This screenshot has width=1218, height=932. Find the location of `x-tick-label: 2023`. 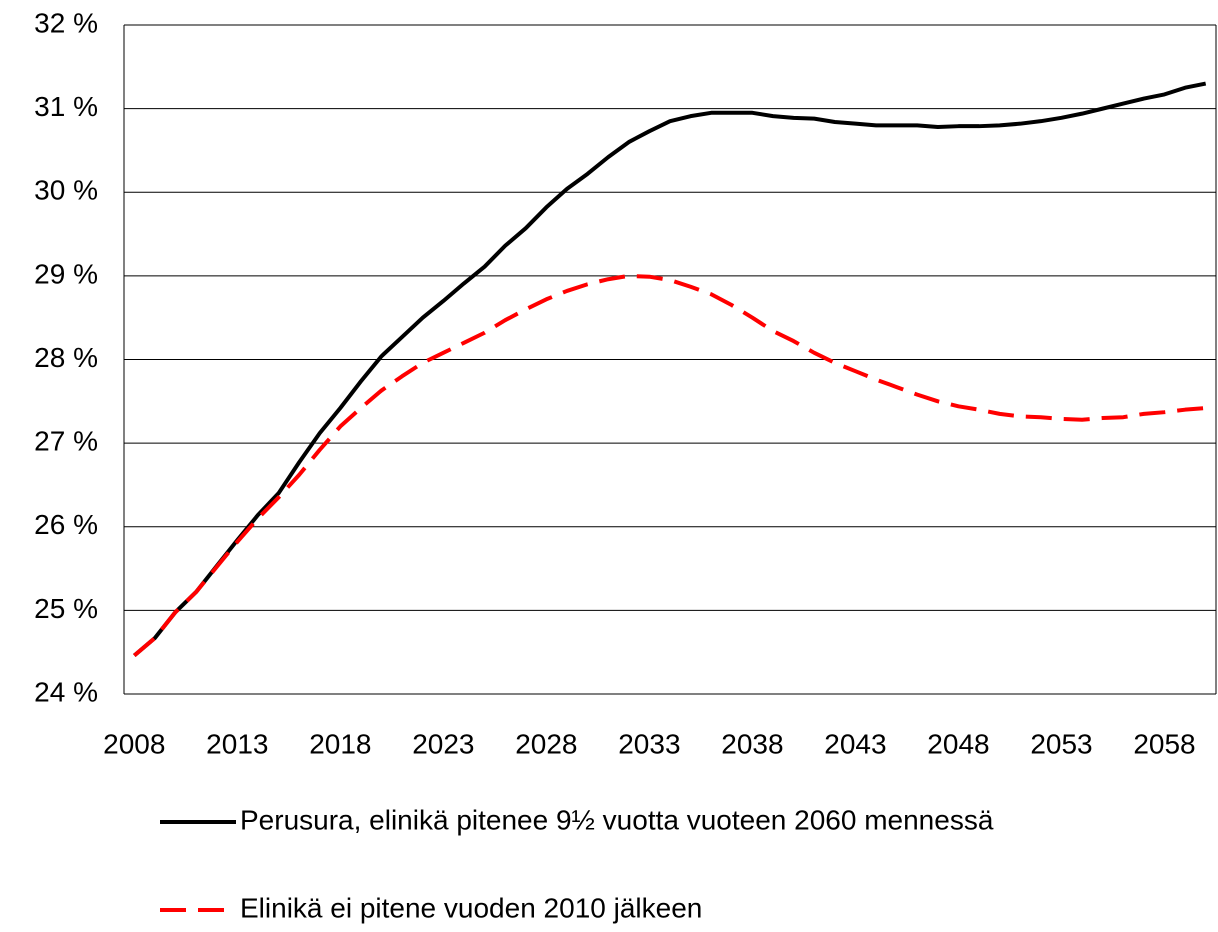

x-tick-label: 2023 is located at coordinates (443, 743).